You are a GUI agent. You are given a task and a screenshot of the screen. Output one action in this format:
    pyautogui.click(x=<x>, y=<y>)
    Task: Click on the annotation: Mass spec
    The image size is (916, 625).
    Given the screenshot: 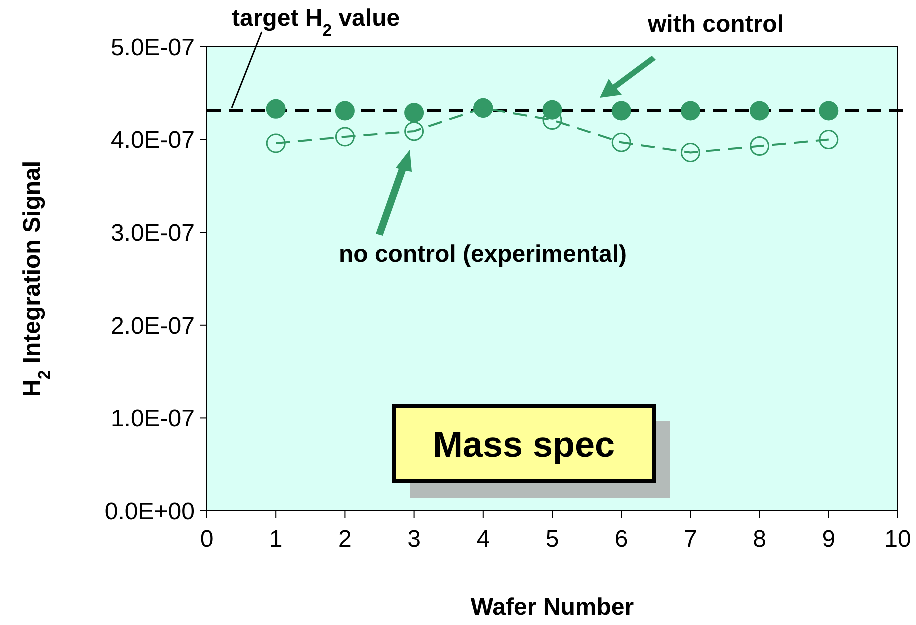 What is the action you would take?
    pyautogui.click(x=524, y=444)
    